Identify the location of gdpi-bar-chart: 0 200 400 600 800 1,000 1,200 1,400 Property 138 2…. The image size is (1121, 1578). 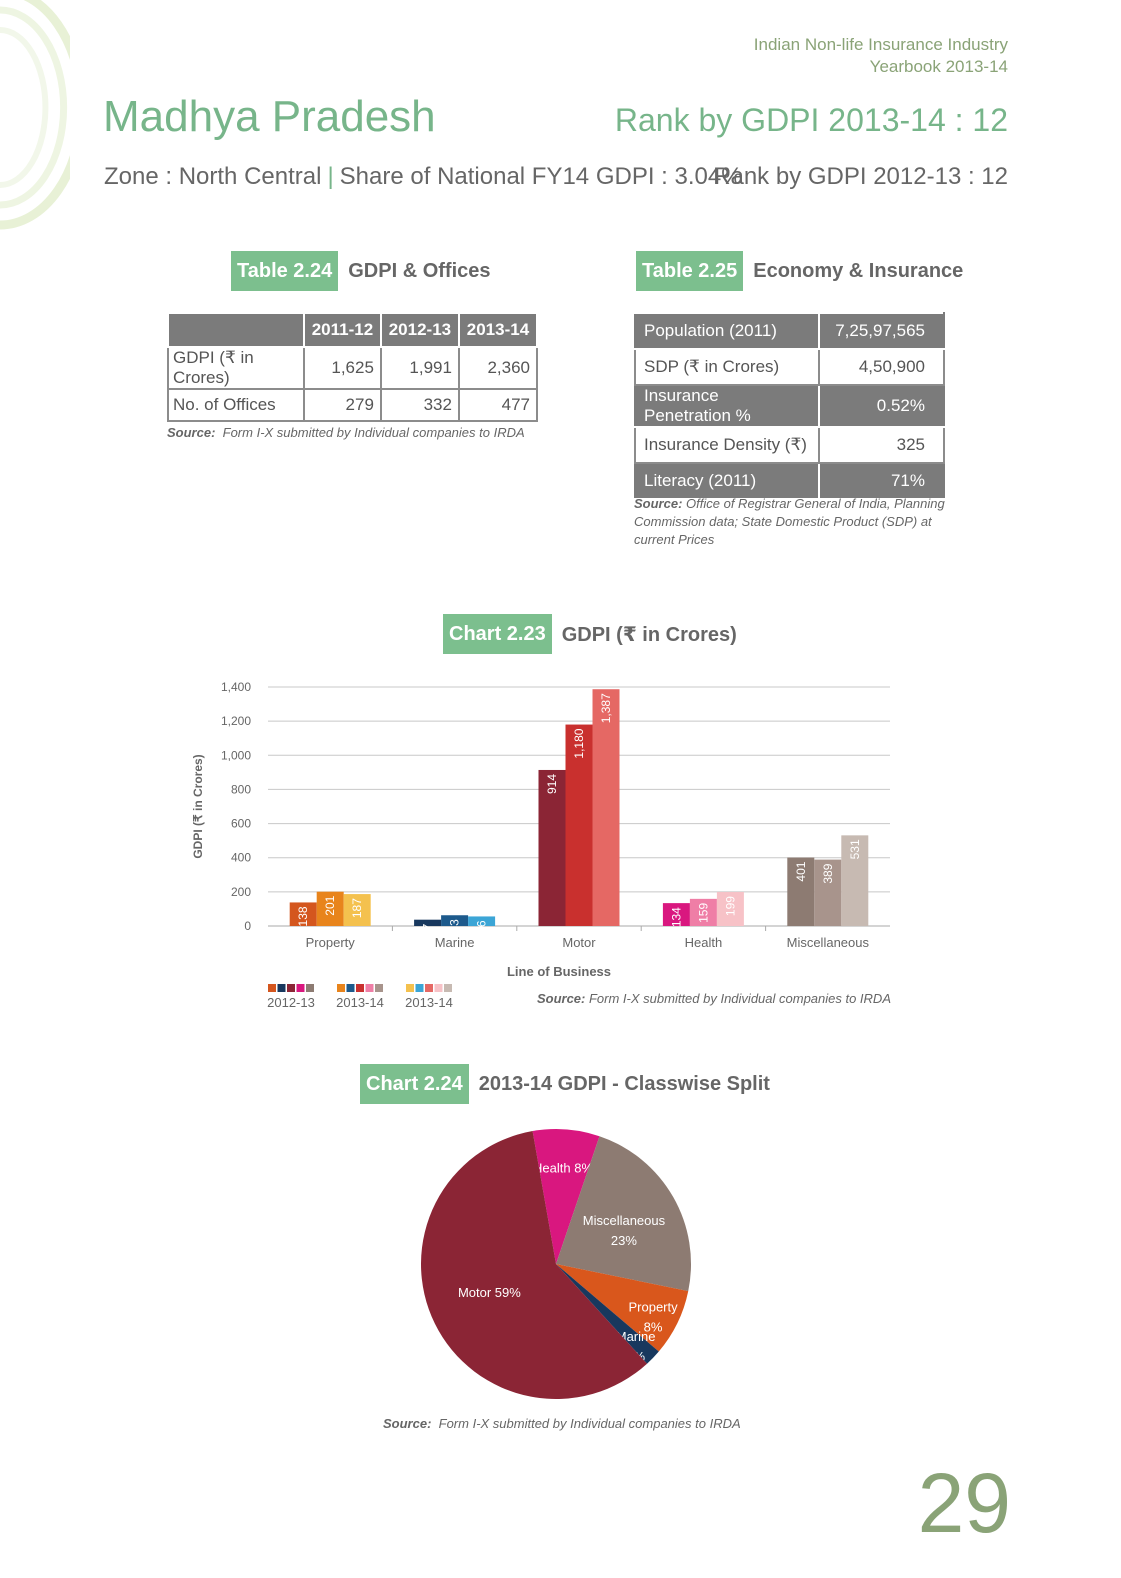
(541, 845).